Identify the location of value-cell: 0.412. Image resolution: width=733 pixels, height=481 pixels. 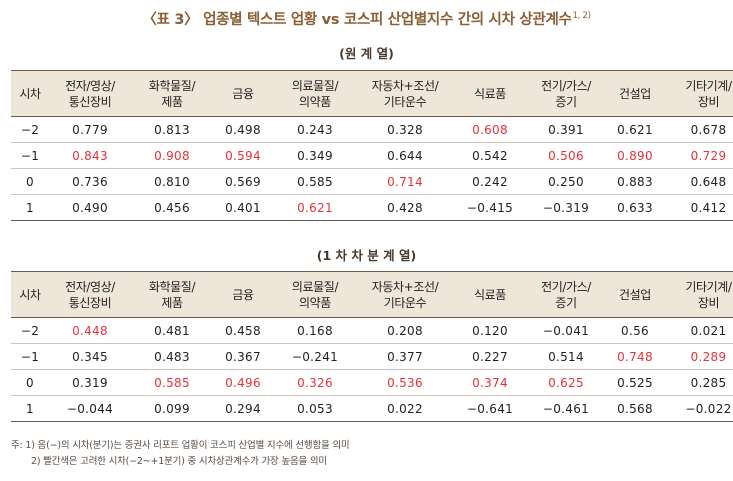
(699, 207).